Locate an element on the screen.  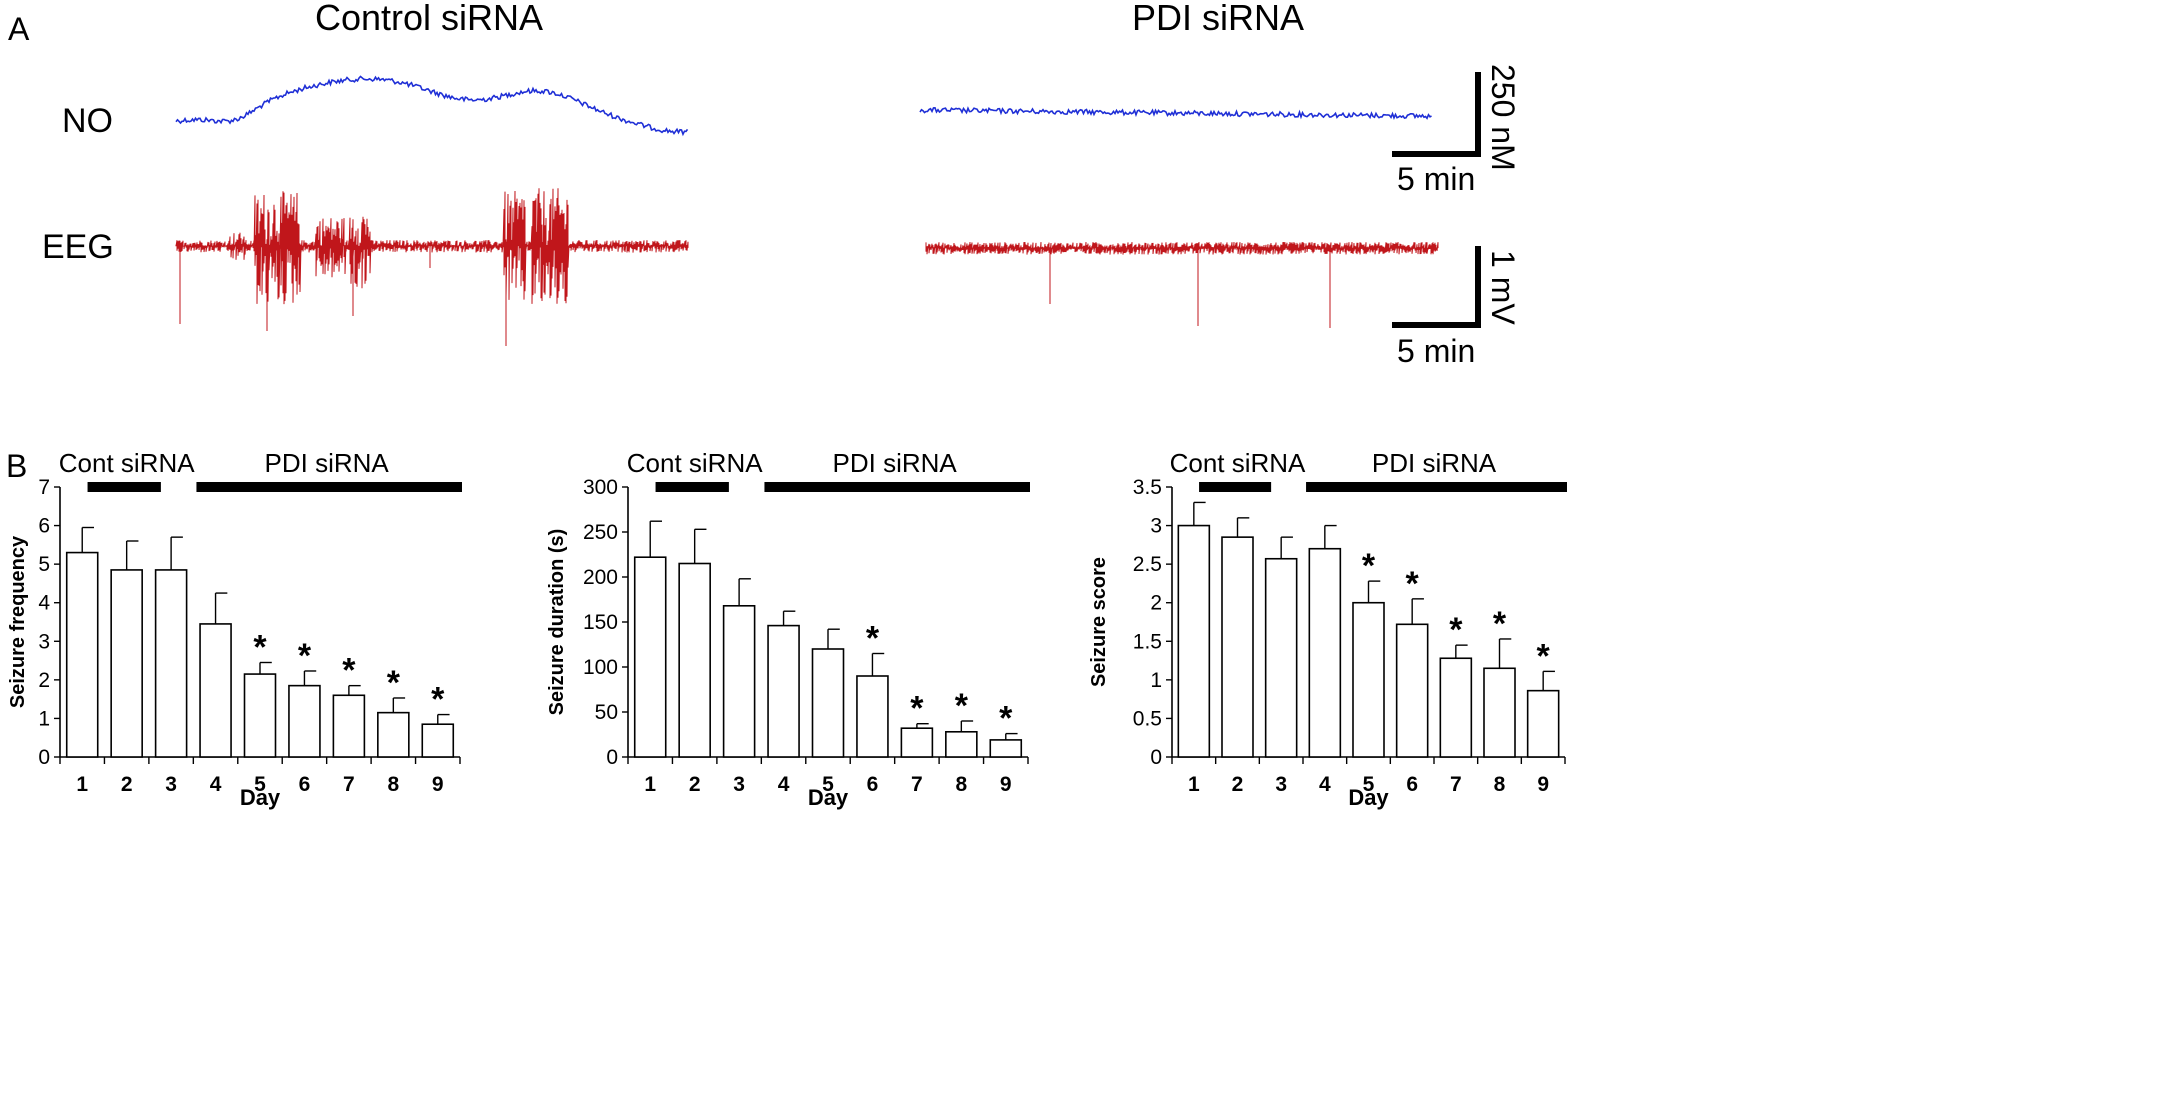
y-axis-label: Seizure frequency is located at coordinates (18, 621).